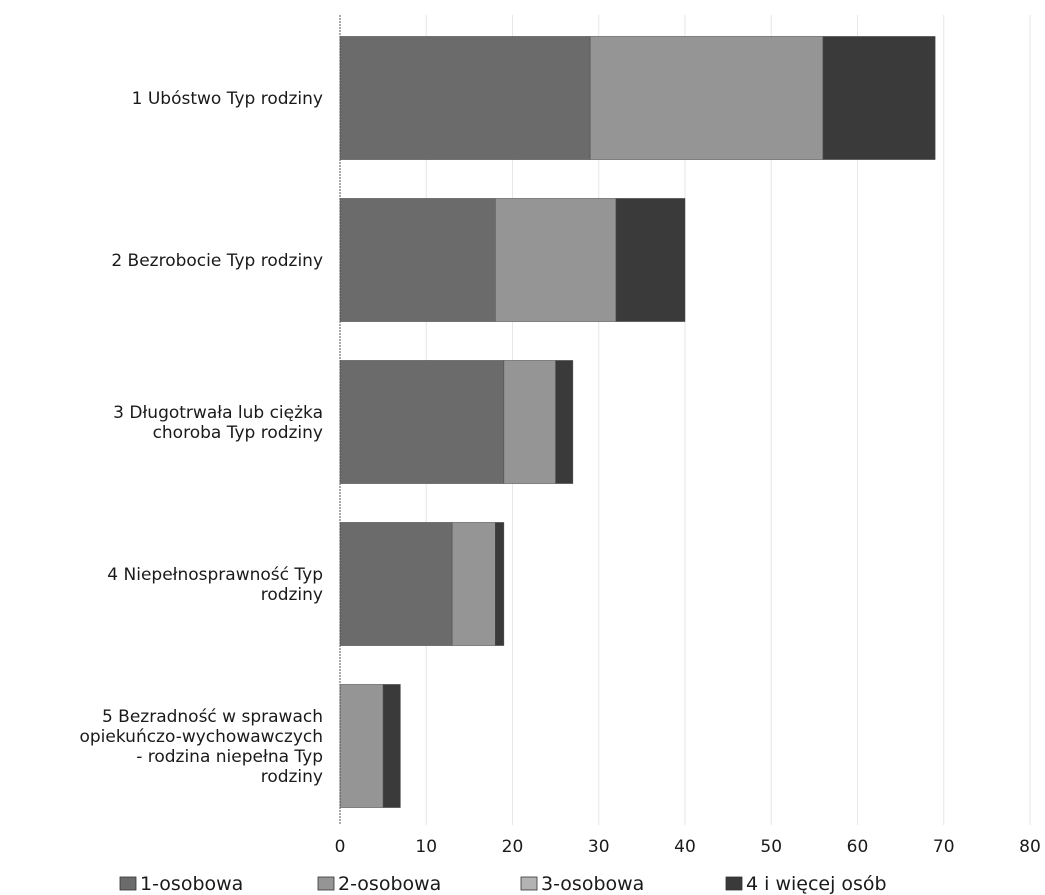  I want to click on legend-label-1: 1-osobowa, so click(191, 884).